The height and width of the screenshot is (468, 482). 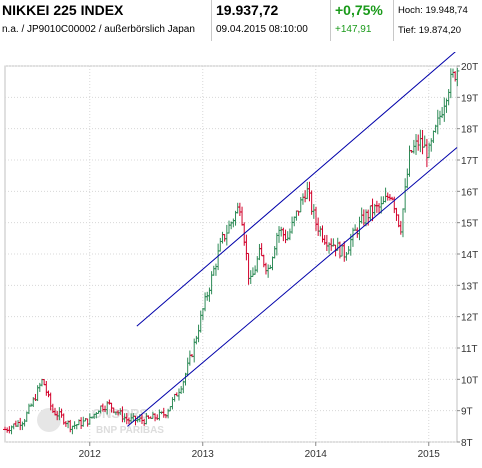 I want to click on y-tick-label: 14T, so click(x=469, y=255).